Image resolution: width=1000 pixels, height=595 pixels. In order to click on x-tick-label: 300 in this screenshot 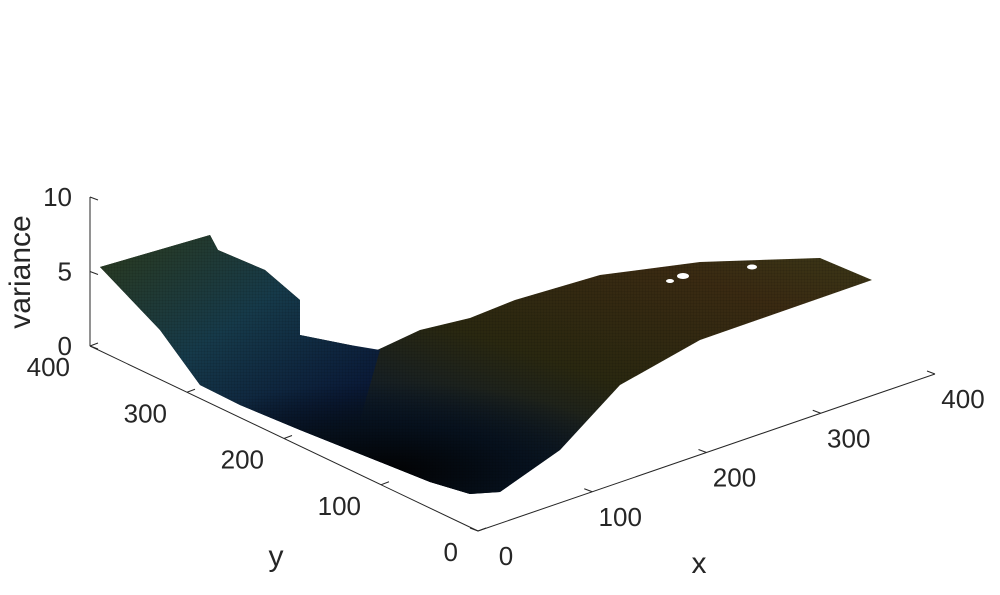, I will do `click(848, 438)`.